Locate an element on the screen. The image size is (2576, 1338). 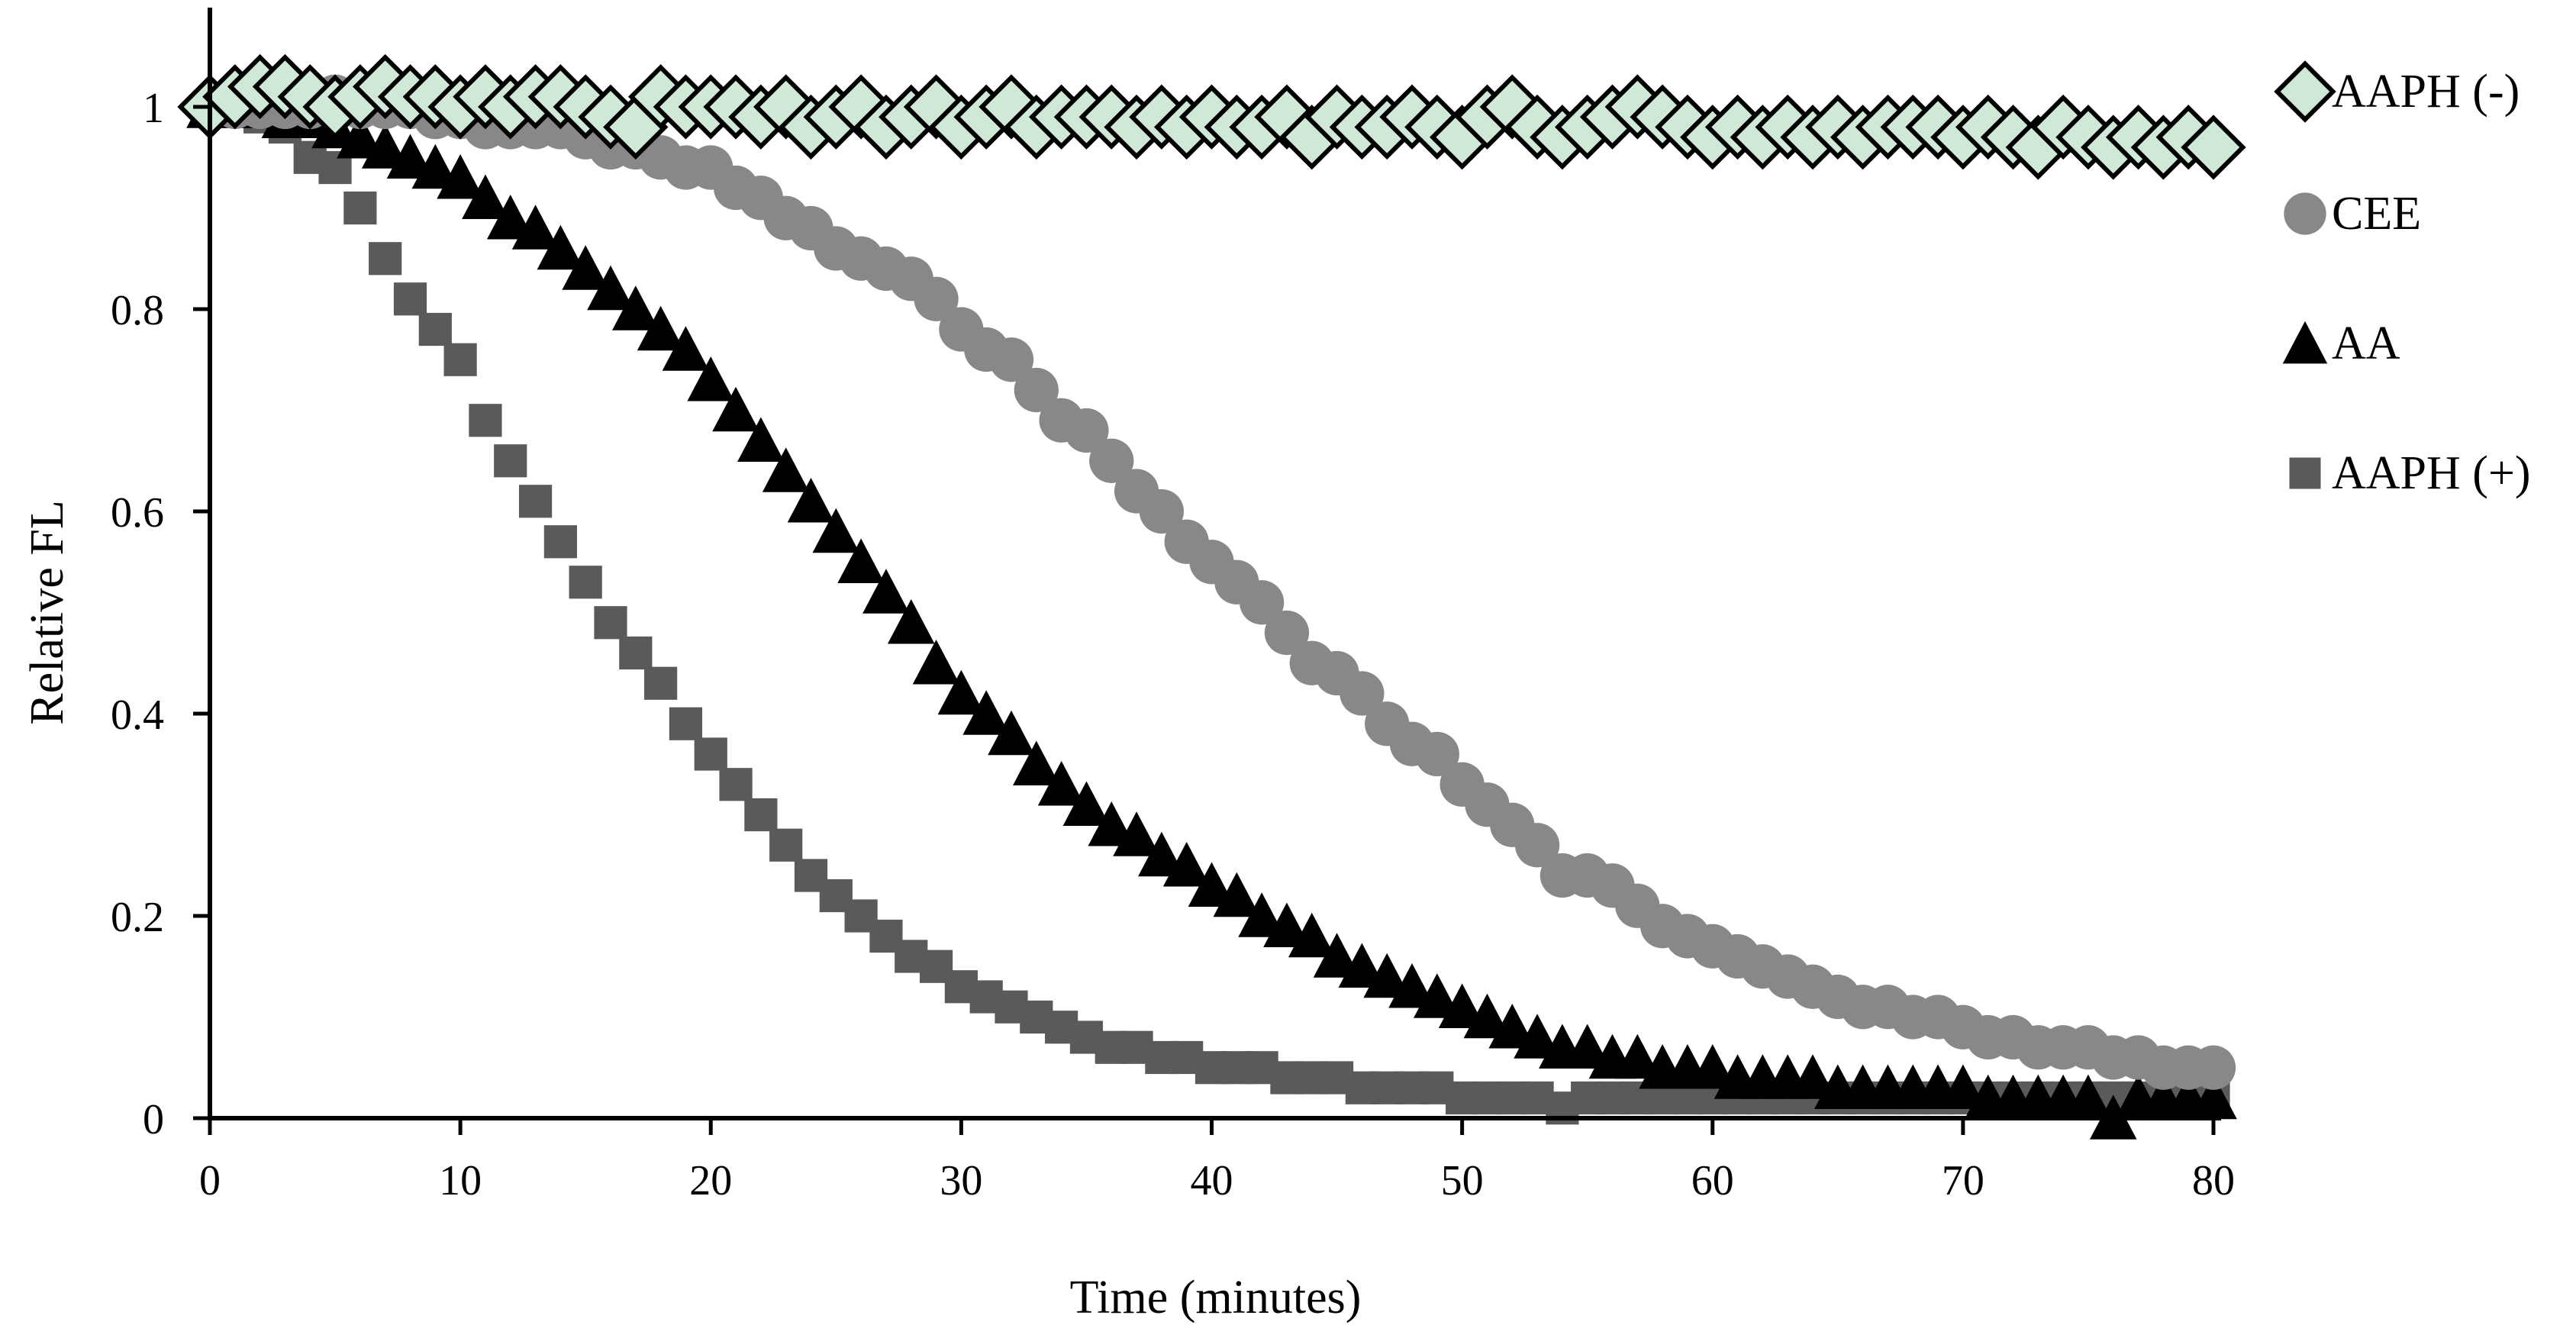
y-tick-label: 0.6 is located at coordinates (137, 513).